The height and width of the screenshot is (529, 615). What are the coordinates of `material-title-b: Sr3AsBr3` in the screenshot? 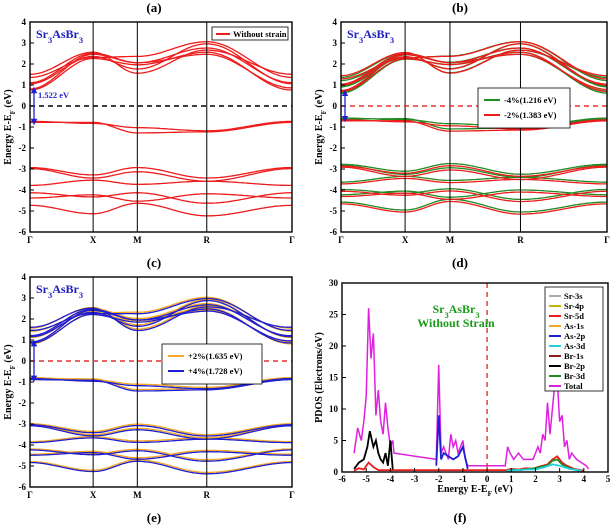 It's located at (370, 36).